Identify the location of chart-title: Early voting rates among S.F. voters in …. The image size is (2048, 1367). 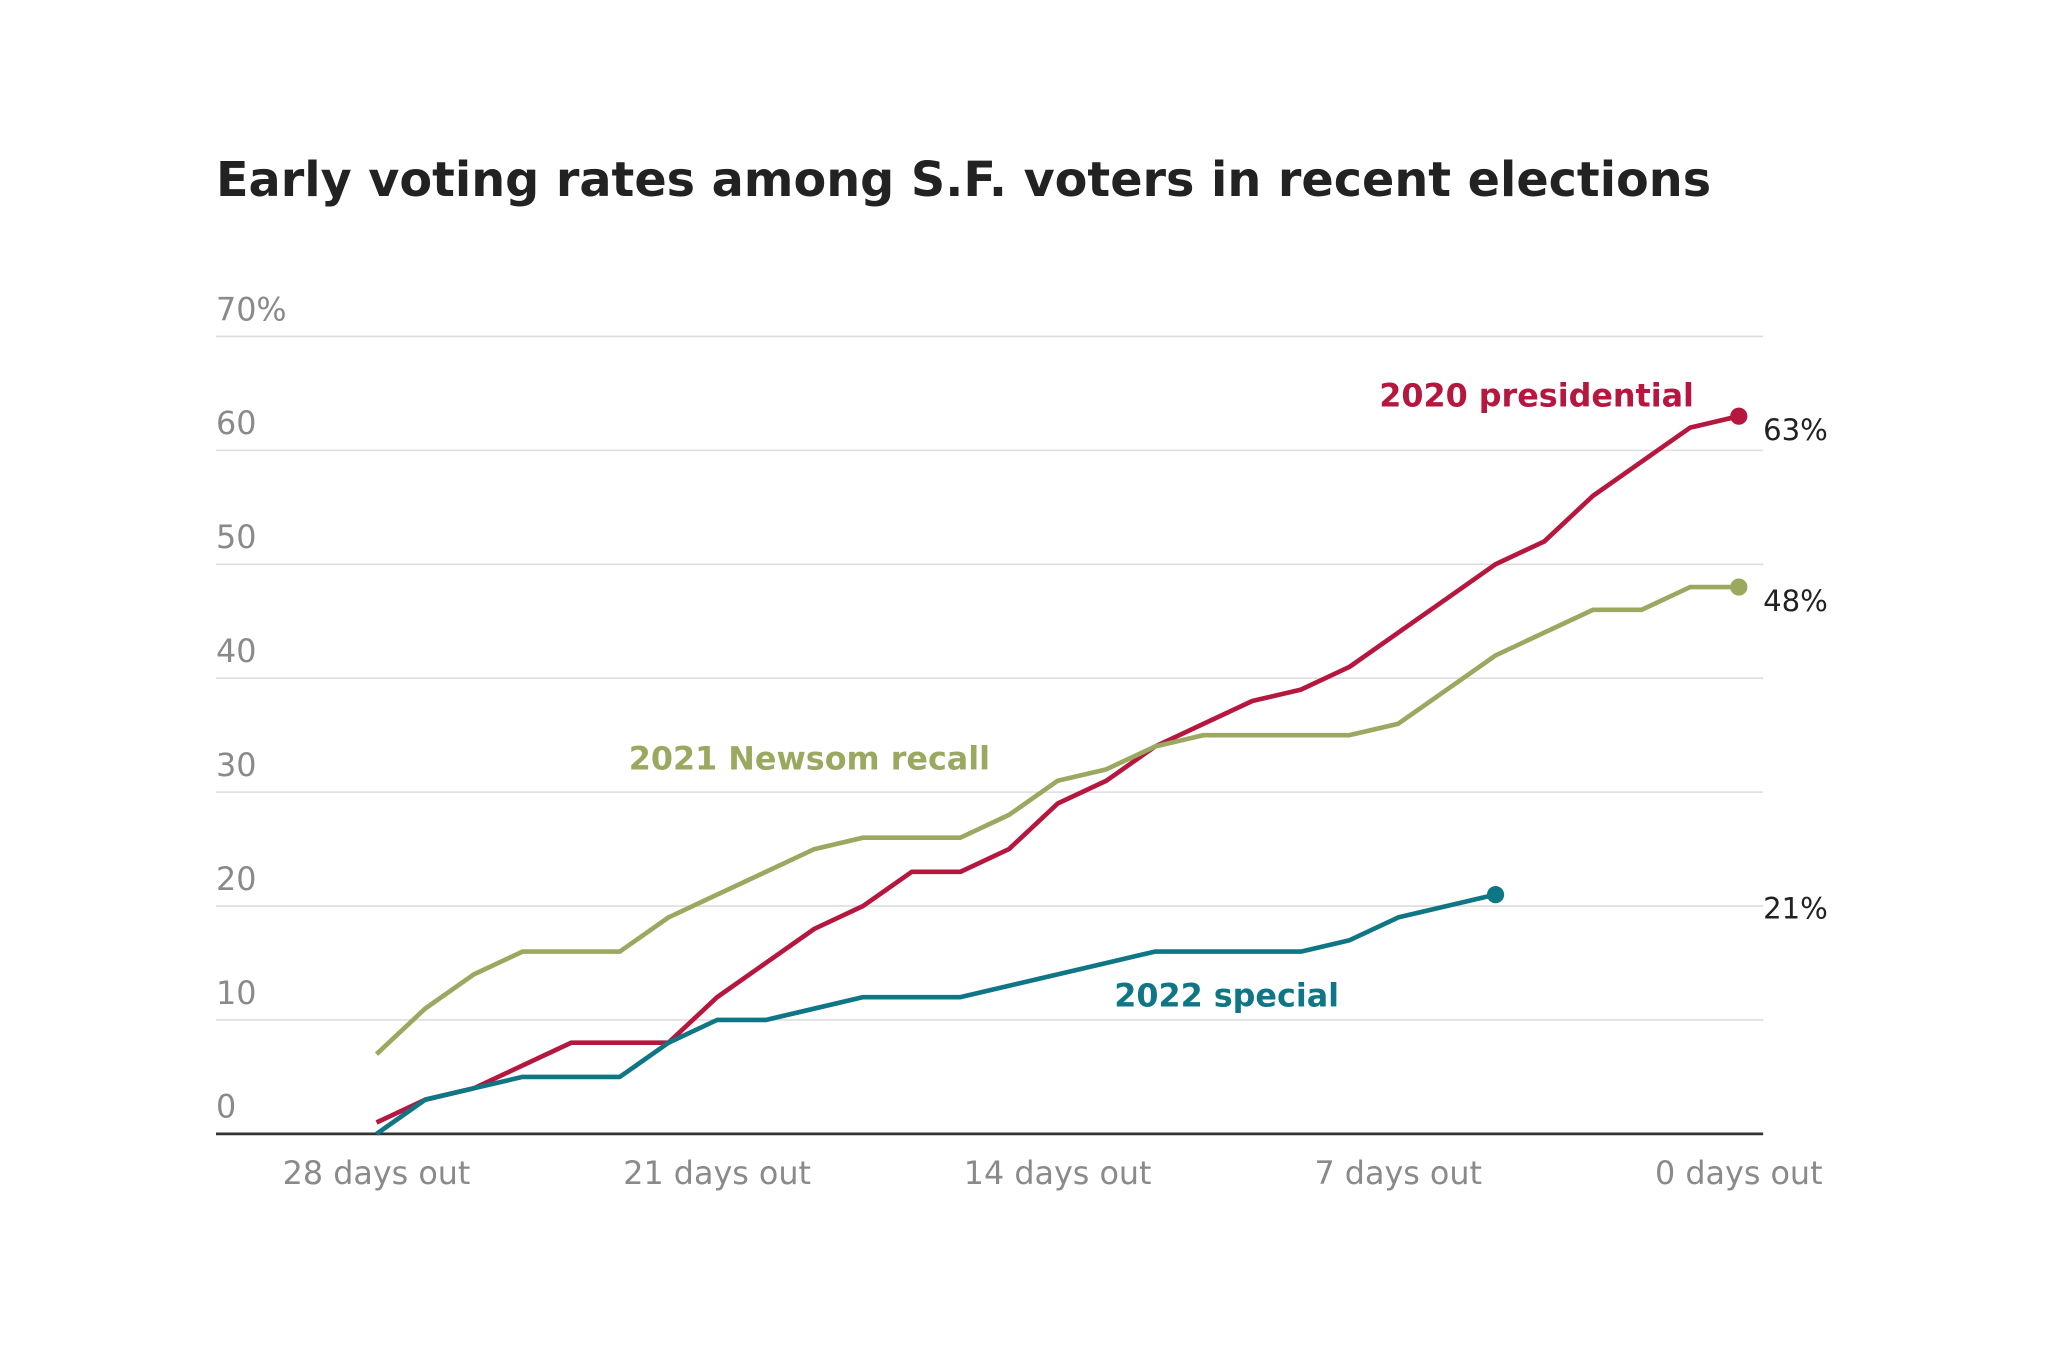
(963, 180).